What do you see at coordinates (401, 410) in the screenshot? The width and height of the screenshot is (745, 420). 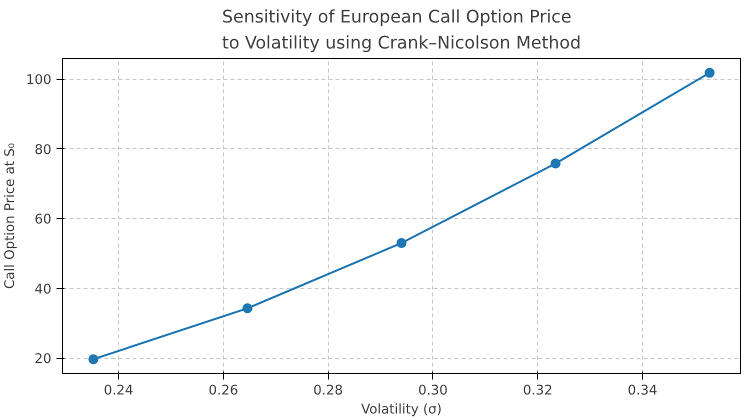 I see `x-axis-title: Volatility (σ)` at bounding box center [401, 410].